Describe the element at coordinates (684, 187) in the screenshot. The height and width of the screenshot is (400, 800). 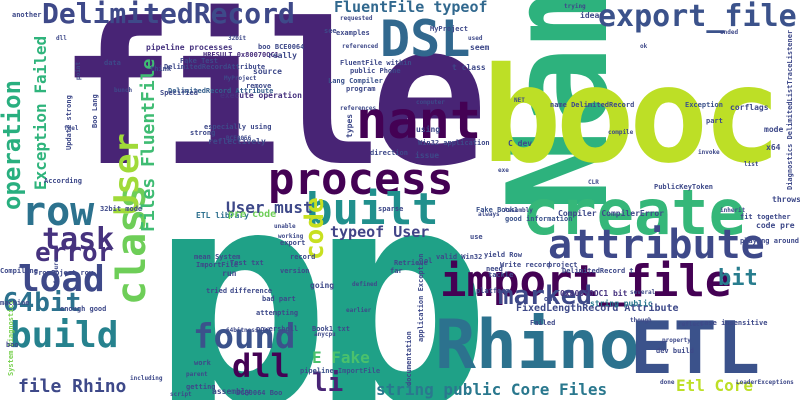
I see `word: PublicKeyToken` at that location.